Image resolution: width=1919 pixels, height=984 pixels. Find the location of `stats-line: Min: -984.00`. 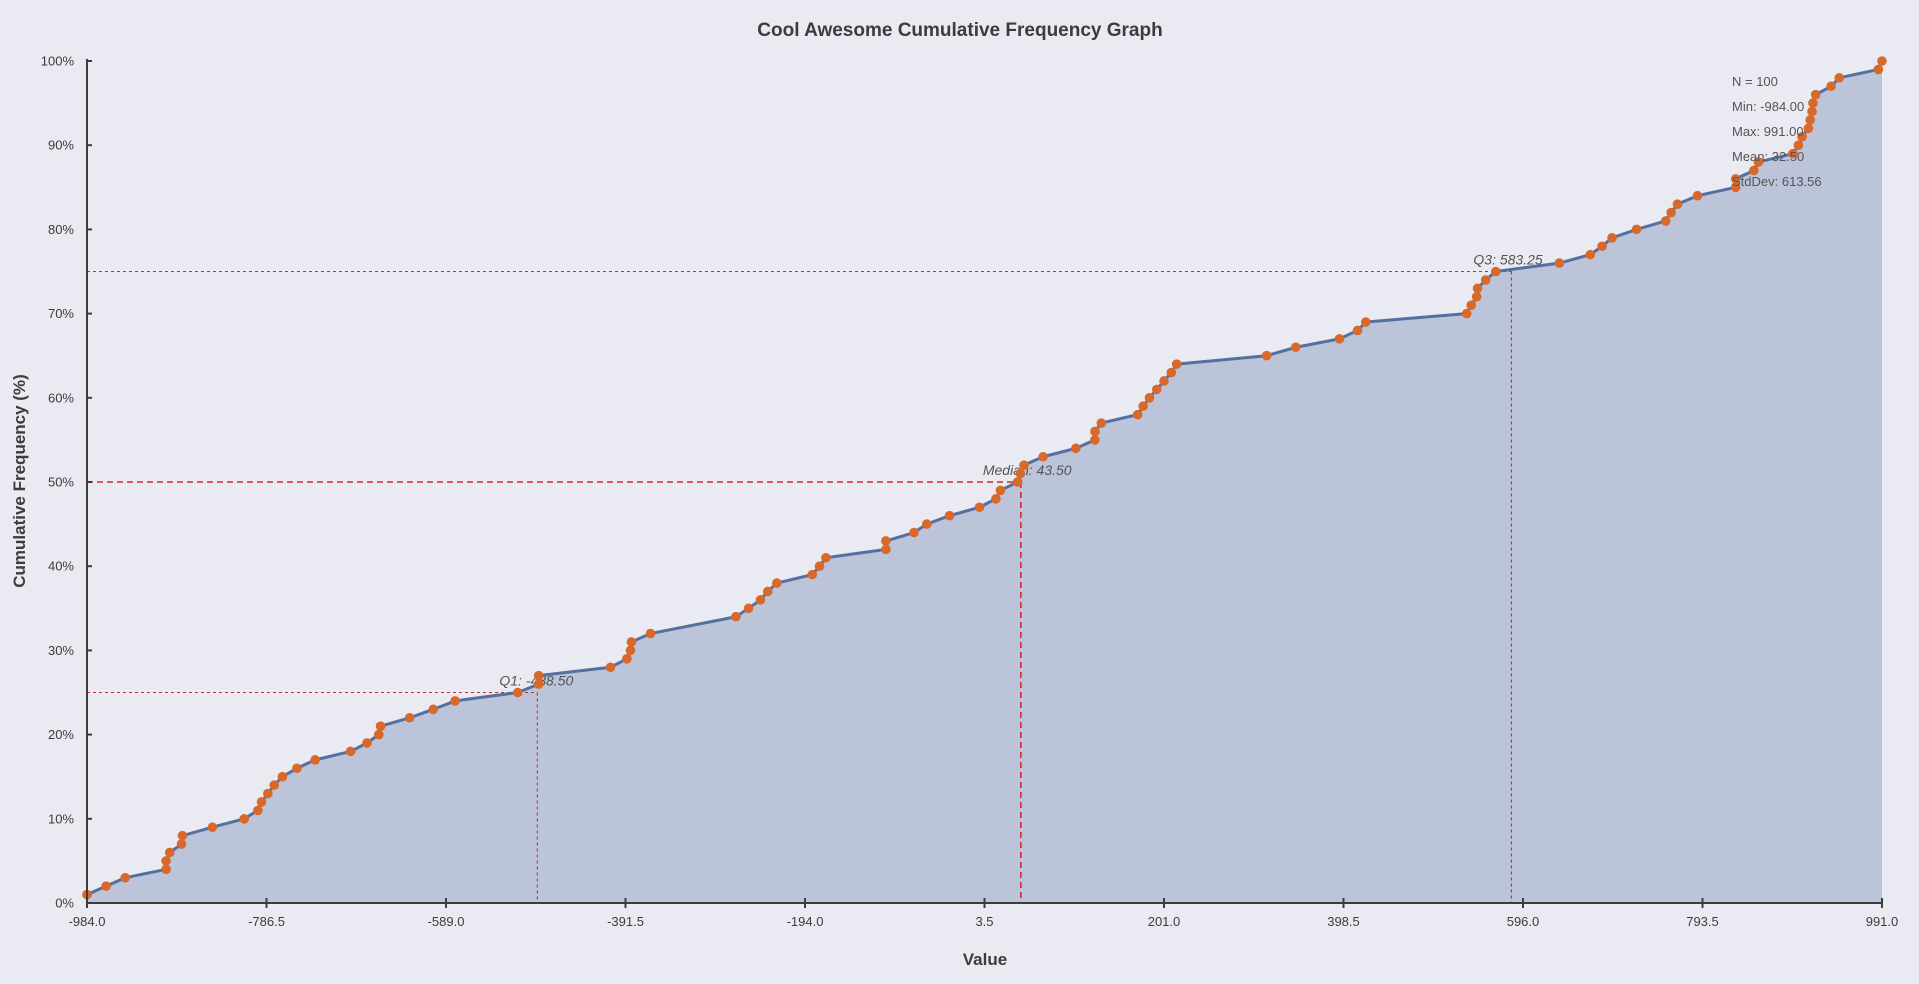

stats-line: Min: -984.00 is located at coordinates (1768, 106).